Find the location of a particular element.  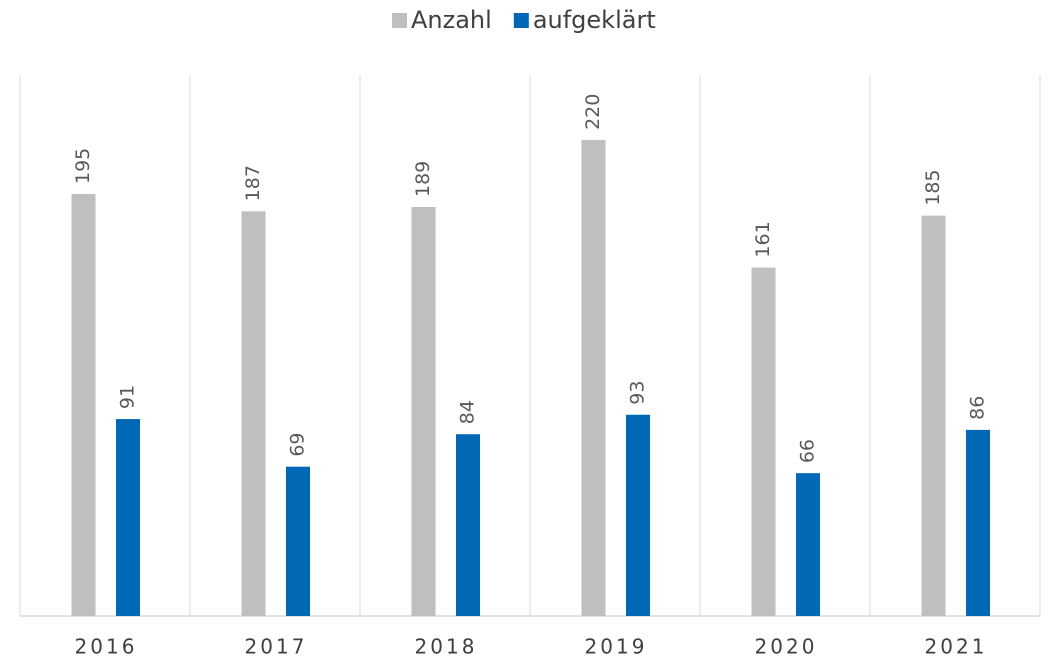

value-label: 91 is located at coordinates (128, 397).